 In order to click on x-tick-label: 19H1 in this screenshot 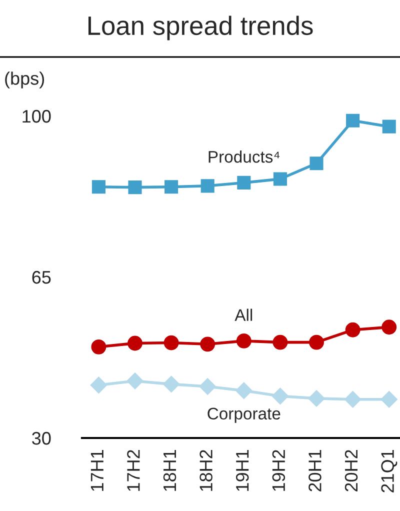, I will do `click(242, 470)`.